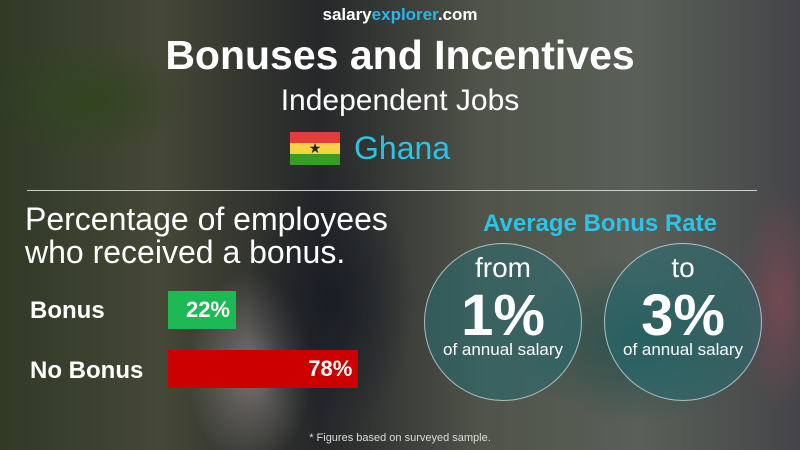  I want to click on logo-part-accent: explorer, so click(404, 14).